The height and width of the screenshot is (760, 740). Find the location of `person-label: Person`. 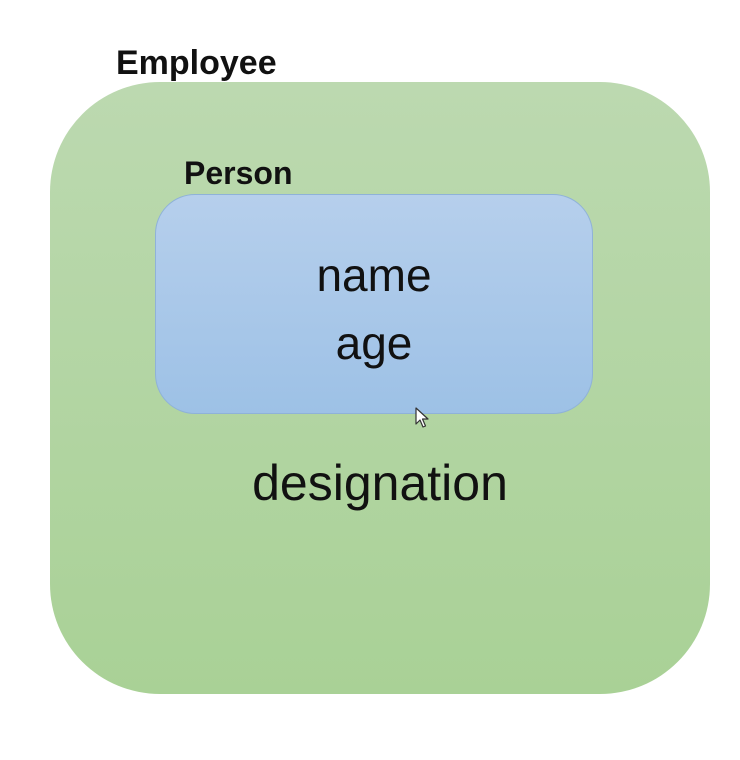

person-label: Person is located at coordinates (238, 173).